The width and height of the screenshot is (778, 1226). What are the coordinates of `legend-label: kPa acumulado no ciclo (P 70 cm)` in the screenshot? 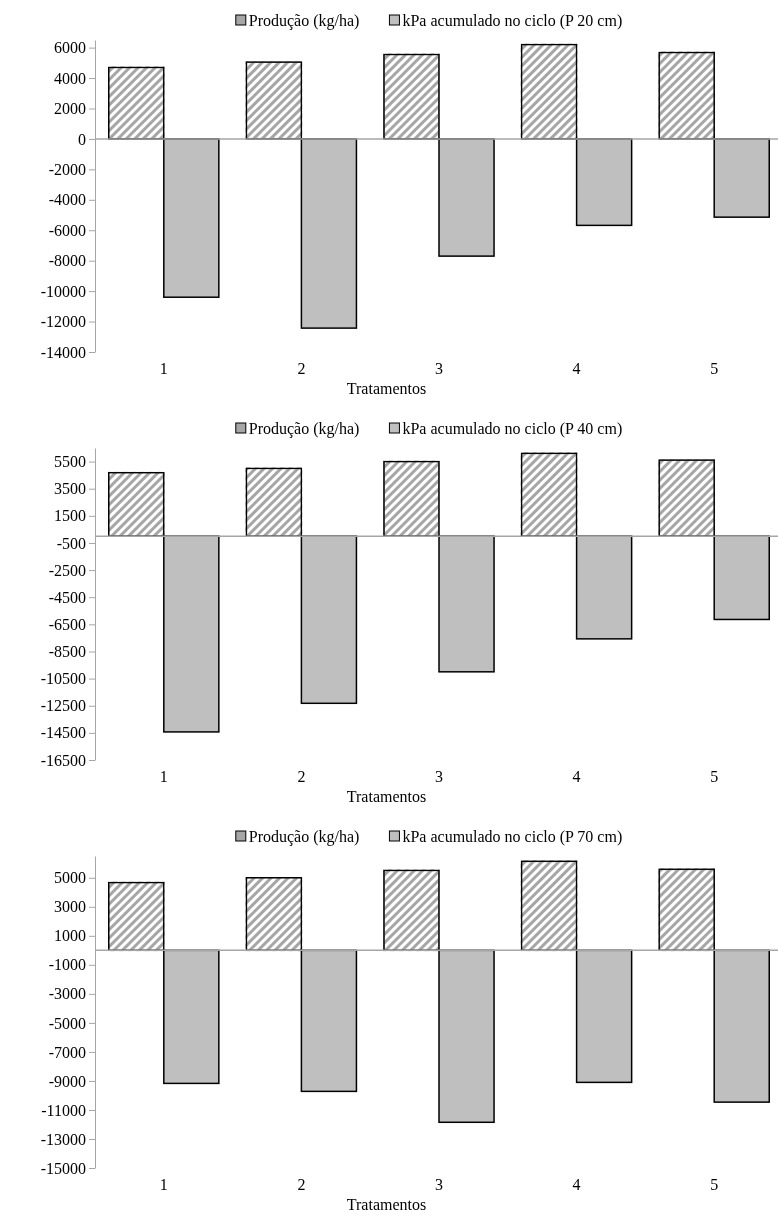 It's located at (512, 837).